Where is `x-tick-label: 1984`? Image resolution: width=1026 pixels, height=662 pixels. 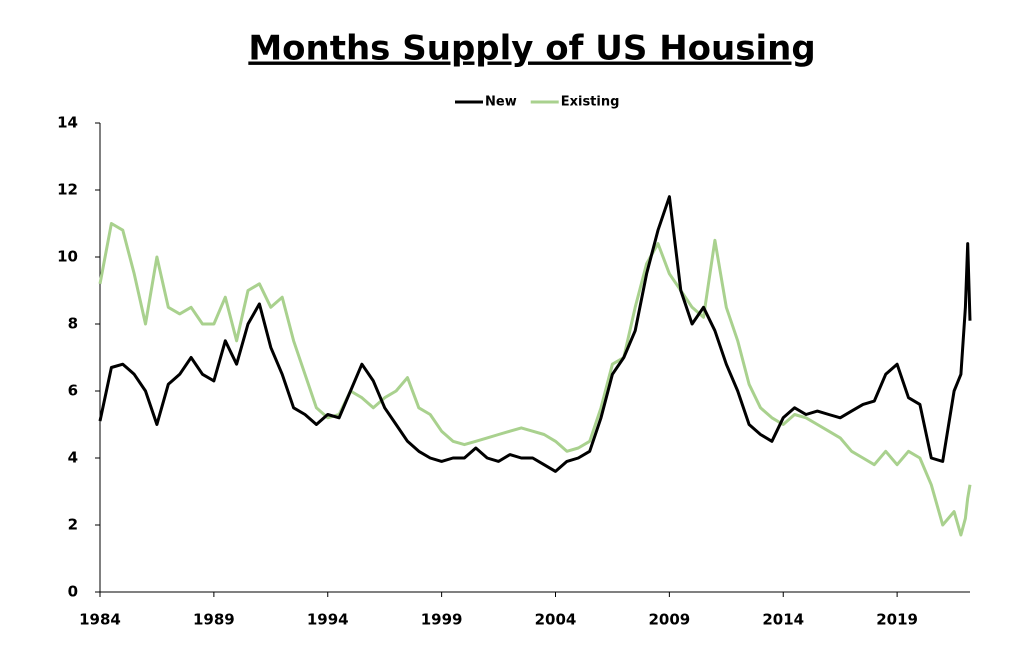 x-tick-label: 1984 is located at coordinates (100, 620).